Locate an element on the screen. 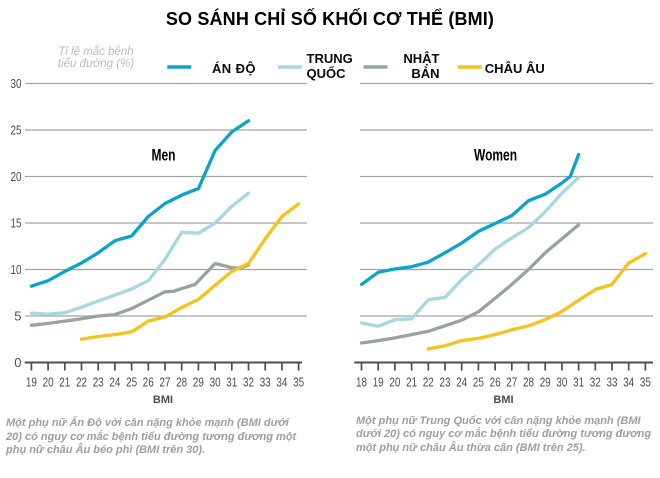 Image resolution: width=660 pixels, height=478 pixels. svg-text: 18 is located at coordinates (361, 382).